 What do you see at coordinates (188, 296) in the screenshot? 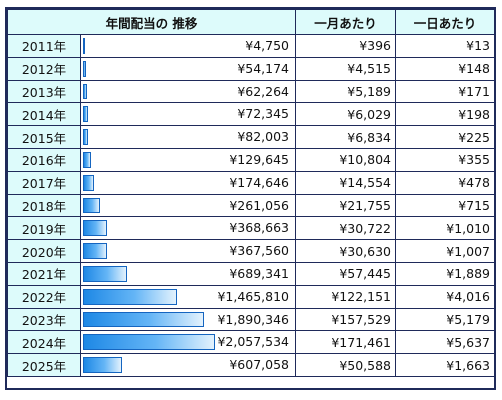
I see `annual-dividend-cell: ¥1,465,810` at bounding box center [188, 296].